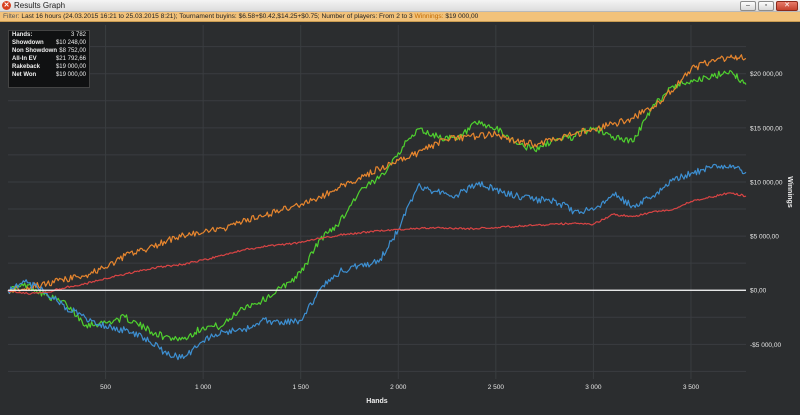  Describe the element at coordinates (49, 35) in the screenshot. I see `stat-row-hands: Hands: 3 782` at that location.